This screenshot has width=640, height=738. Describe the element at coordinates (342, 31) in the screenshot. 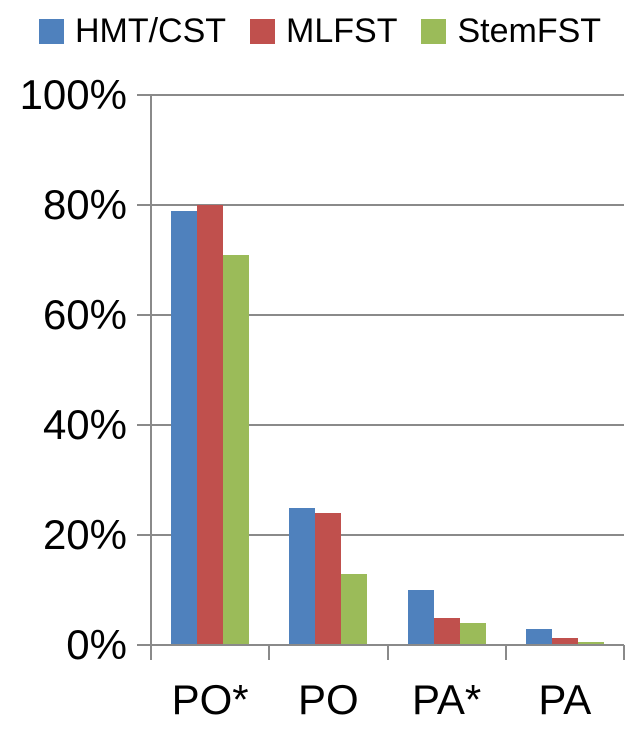

I see `legend-label-mlfst: MLFST` at that location.